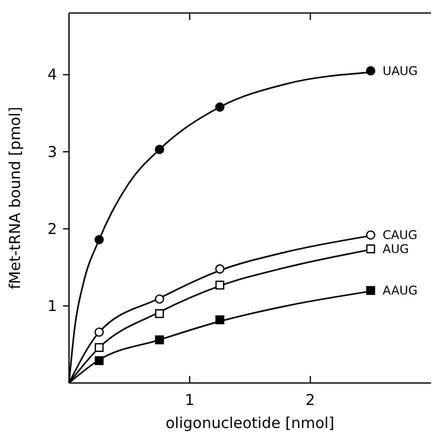 This screenshot has width=434, height=436. What do you see at coordinates (400, 235) in the screenshot?
I see `series-label: CAUG` at bounding box center [400, 235].